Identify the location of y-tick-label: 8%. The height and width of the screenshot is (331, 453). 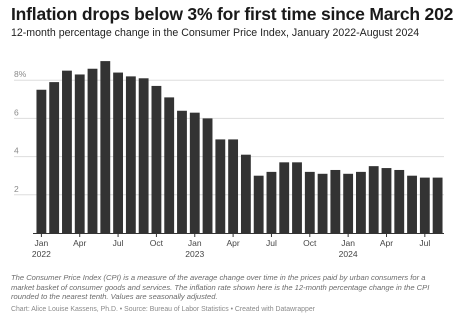
(20, 74).